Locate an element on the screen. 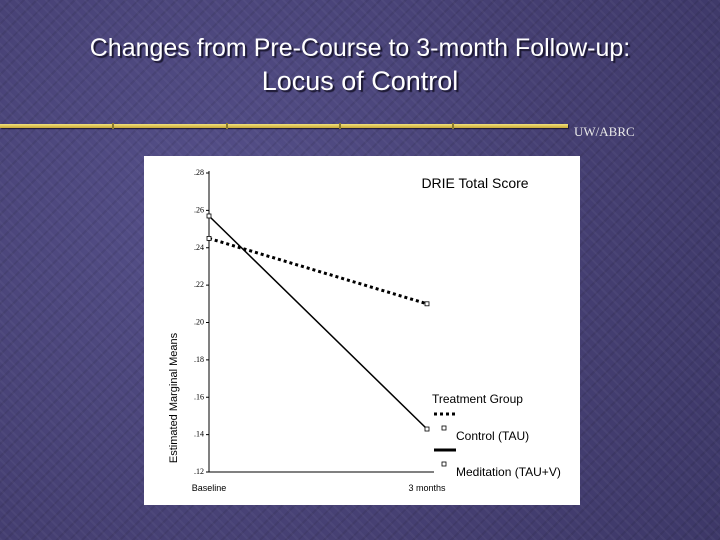 This screenshot has width=720, height=540. title-divider-rule is located at coordinates (284, 126).